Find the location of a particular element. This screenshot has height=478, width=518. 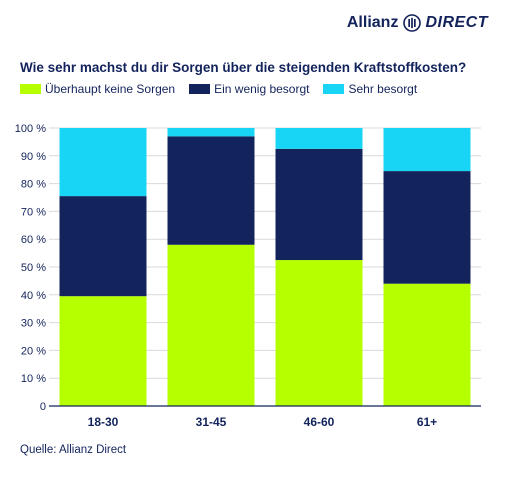

legend-label-little: Ein wenig besorgt is located at coordinates (262, 89).